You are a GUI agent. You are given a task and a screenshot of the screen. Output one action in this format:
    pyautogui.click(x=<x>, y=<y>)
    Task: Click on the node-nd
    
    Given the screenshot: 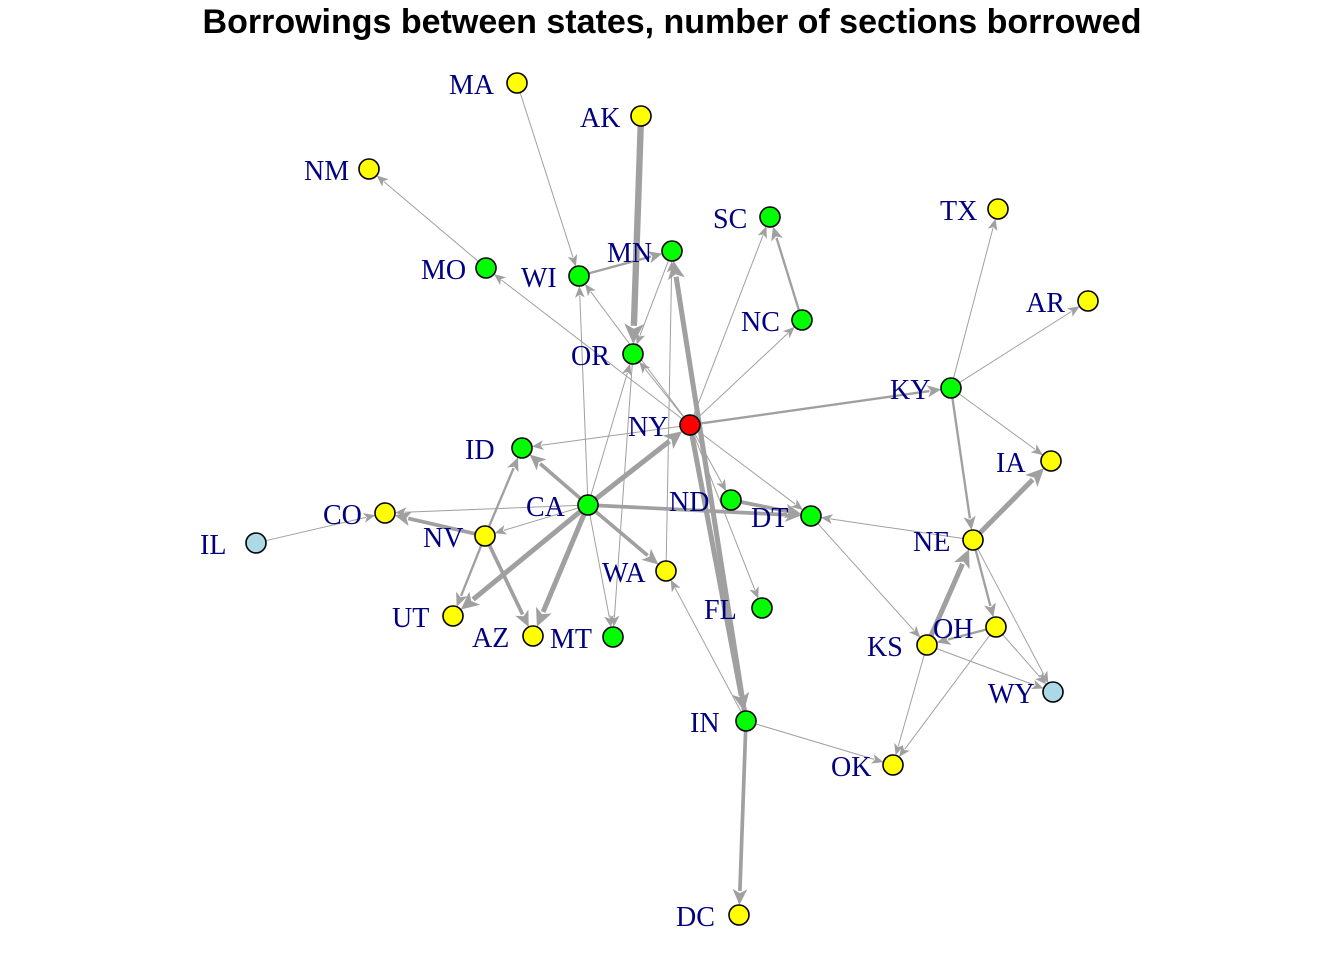 What is the action you would take?
    pyautogui.click(x=731, y=500)
    